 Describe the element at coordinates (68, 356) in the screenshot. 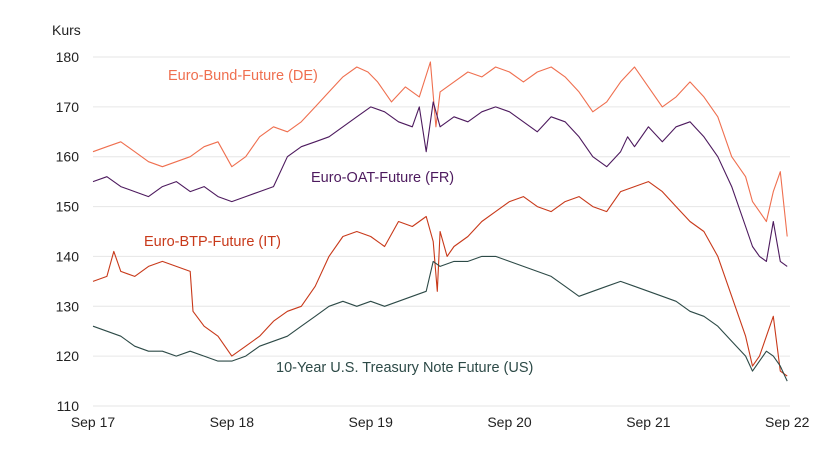

I see `y-tick-label: 120` at that location.